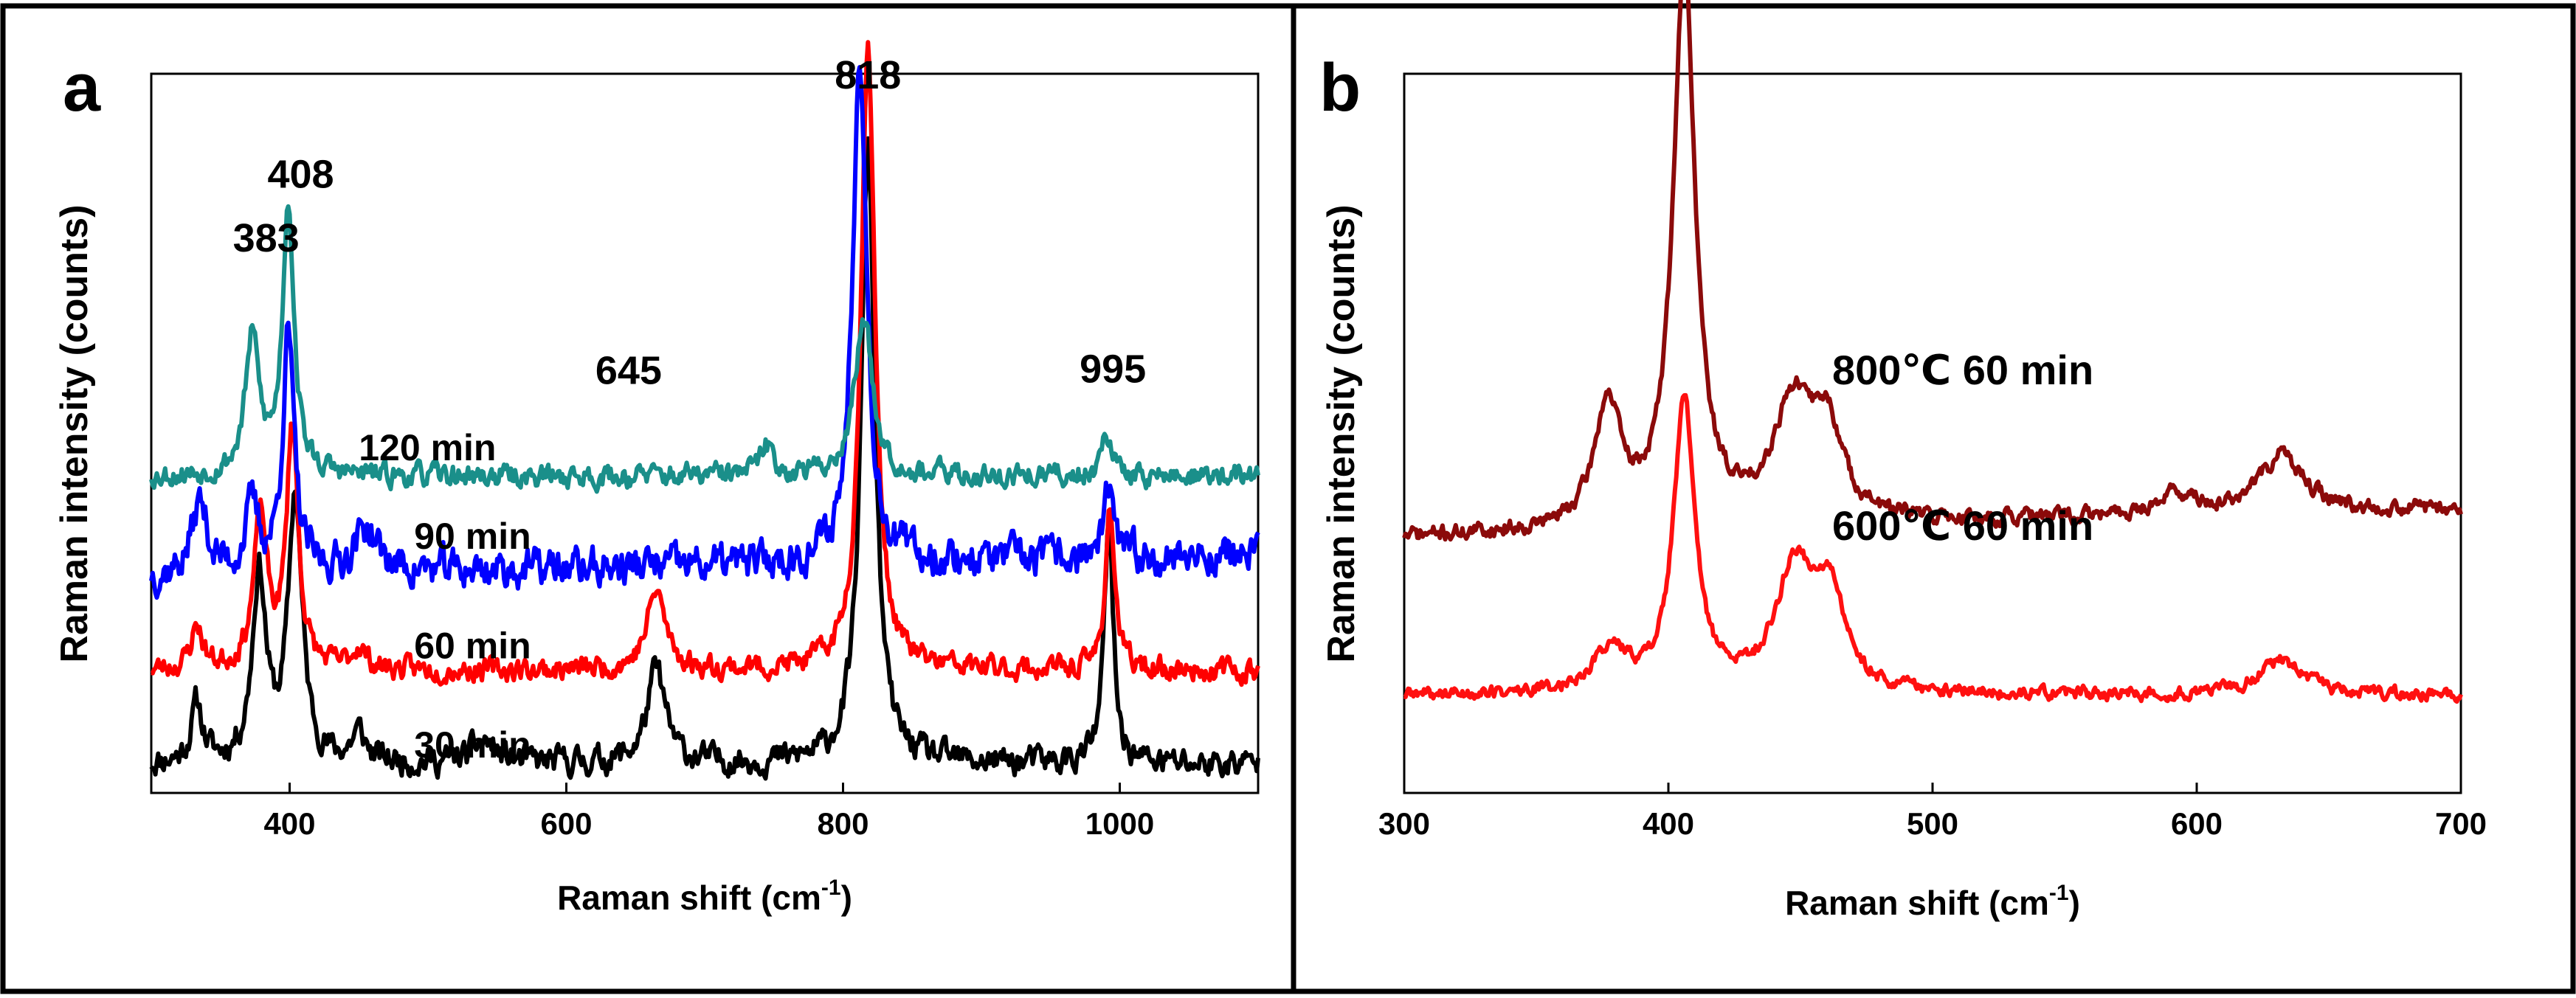 This screenshot has width=2576, height=998. Describe the element at coordinates (1932, 824) in the screenshot. I see `x-tick-label: 500` at that location.